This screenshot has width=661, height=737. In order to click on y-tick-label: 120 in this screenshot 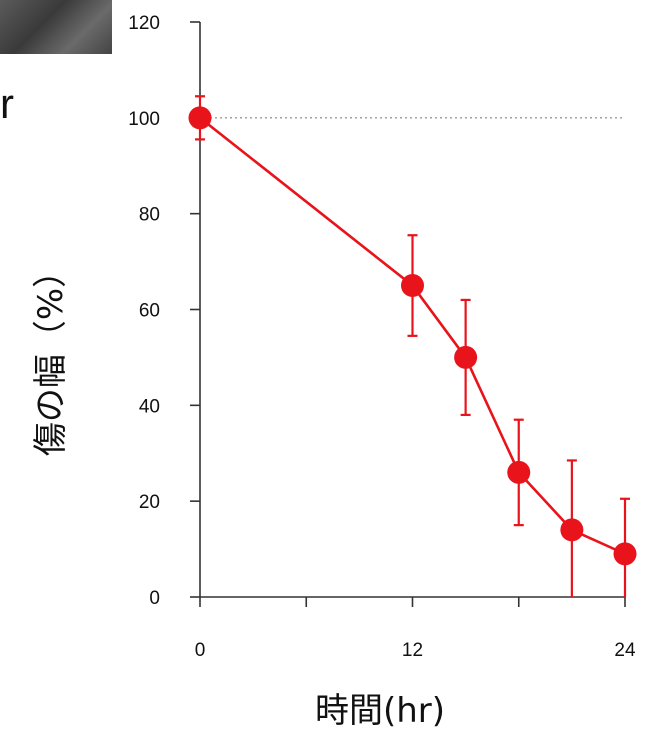, I will do `click(144, 23)`.